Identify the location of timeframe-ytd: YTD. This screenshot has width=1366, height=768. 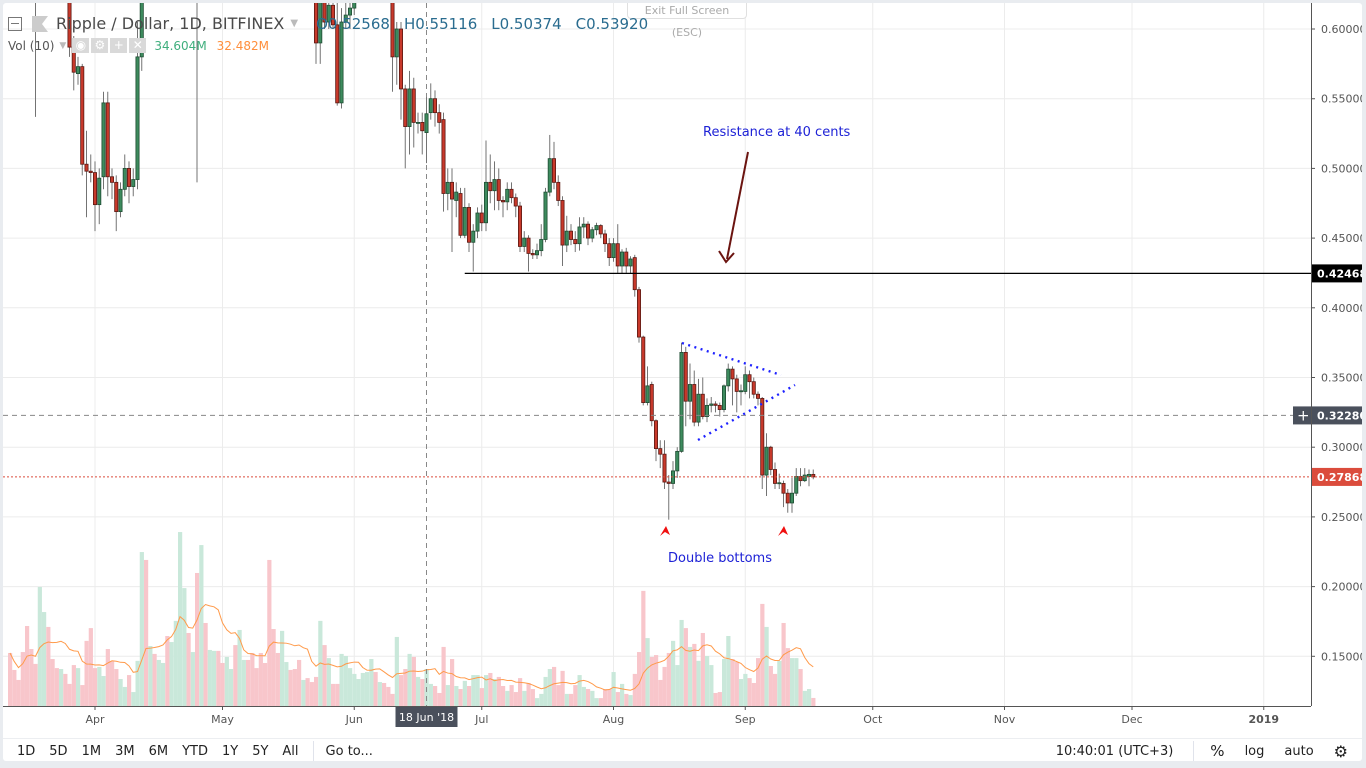
(195, 751).